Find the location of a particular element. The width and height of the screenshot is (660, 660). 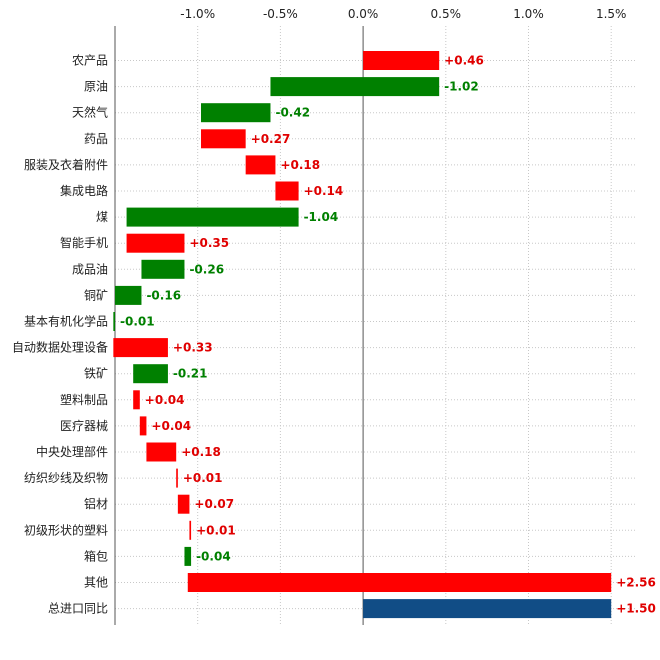

category-label: 服装及衣着附件 is located at coordinates (66, 164).